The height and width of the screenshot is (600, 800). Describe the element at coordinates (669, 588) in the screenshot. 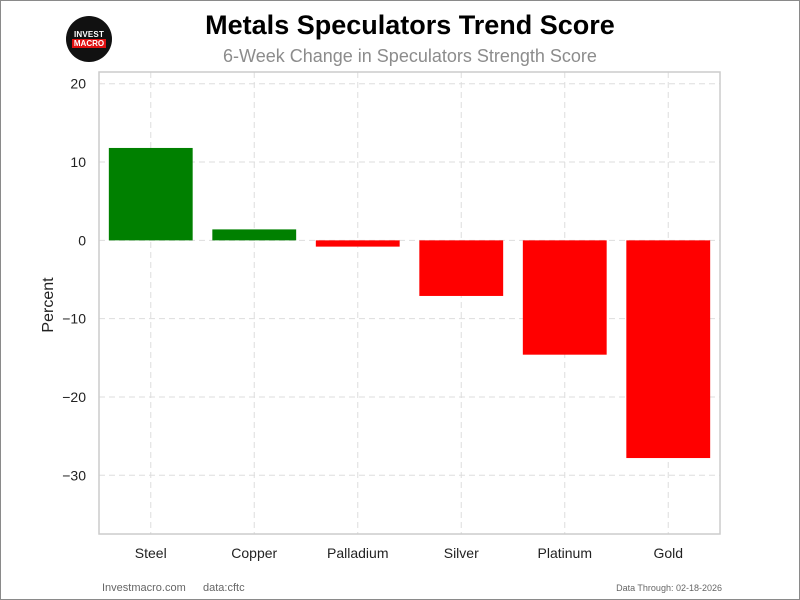

I see `footer-data-through: Data Through: 02-18-2026` at that location.